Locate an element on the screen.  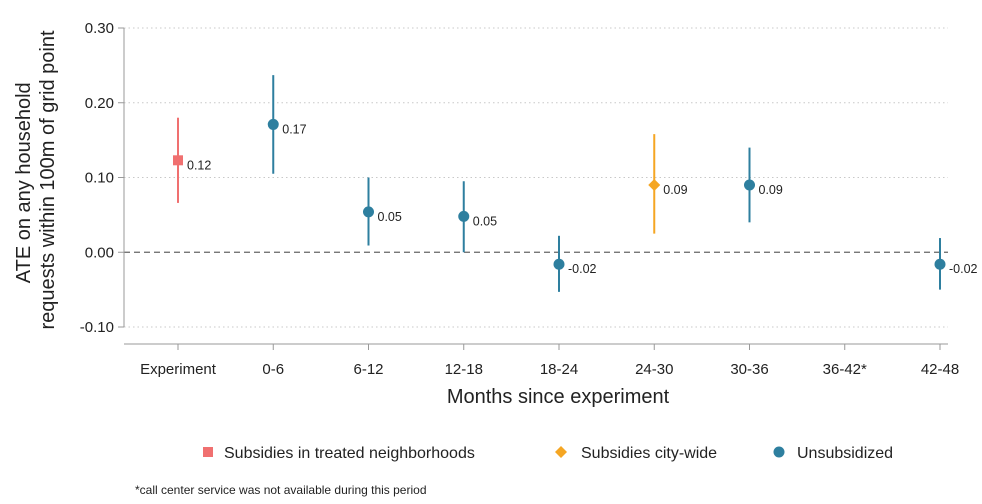
legend-marker-treated is located at coordinates (208, 452).